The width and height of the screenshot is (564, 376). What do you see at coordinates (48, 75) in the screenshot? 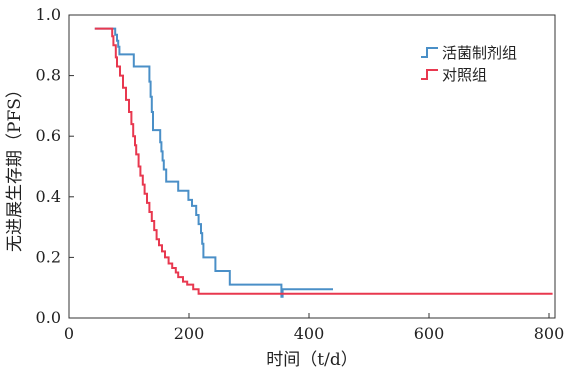
I see `y-tick-label: 0.8` at bounding box center [48, 75].